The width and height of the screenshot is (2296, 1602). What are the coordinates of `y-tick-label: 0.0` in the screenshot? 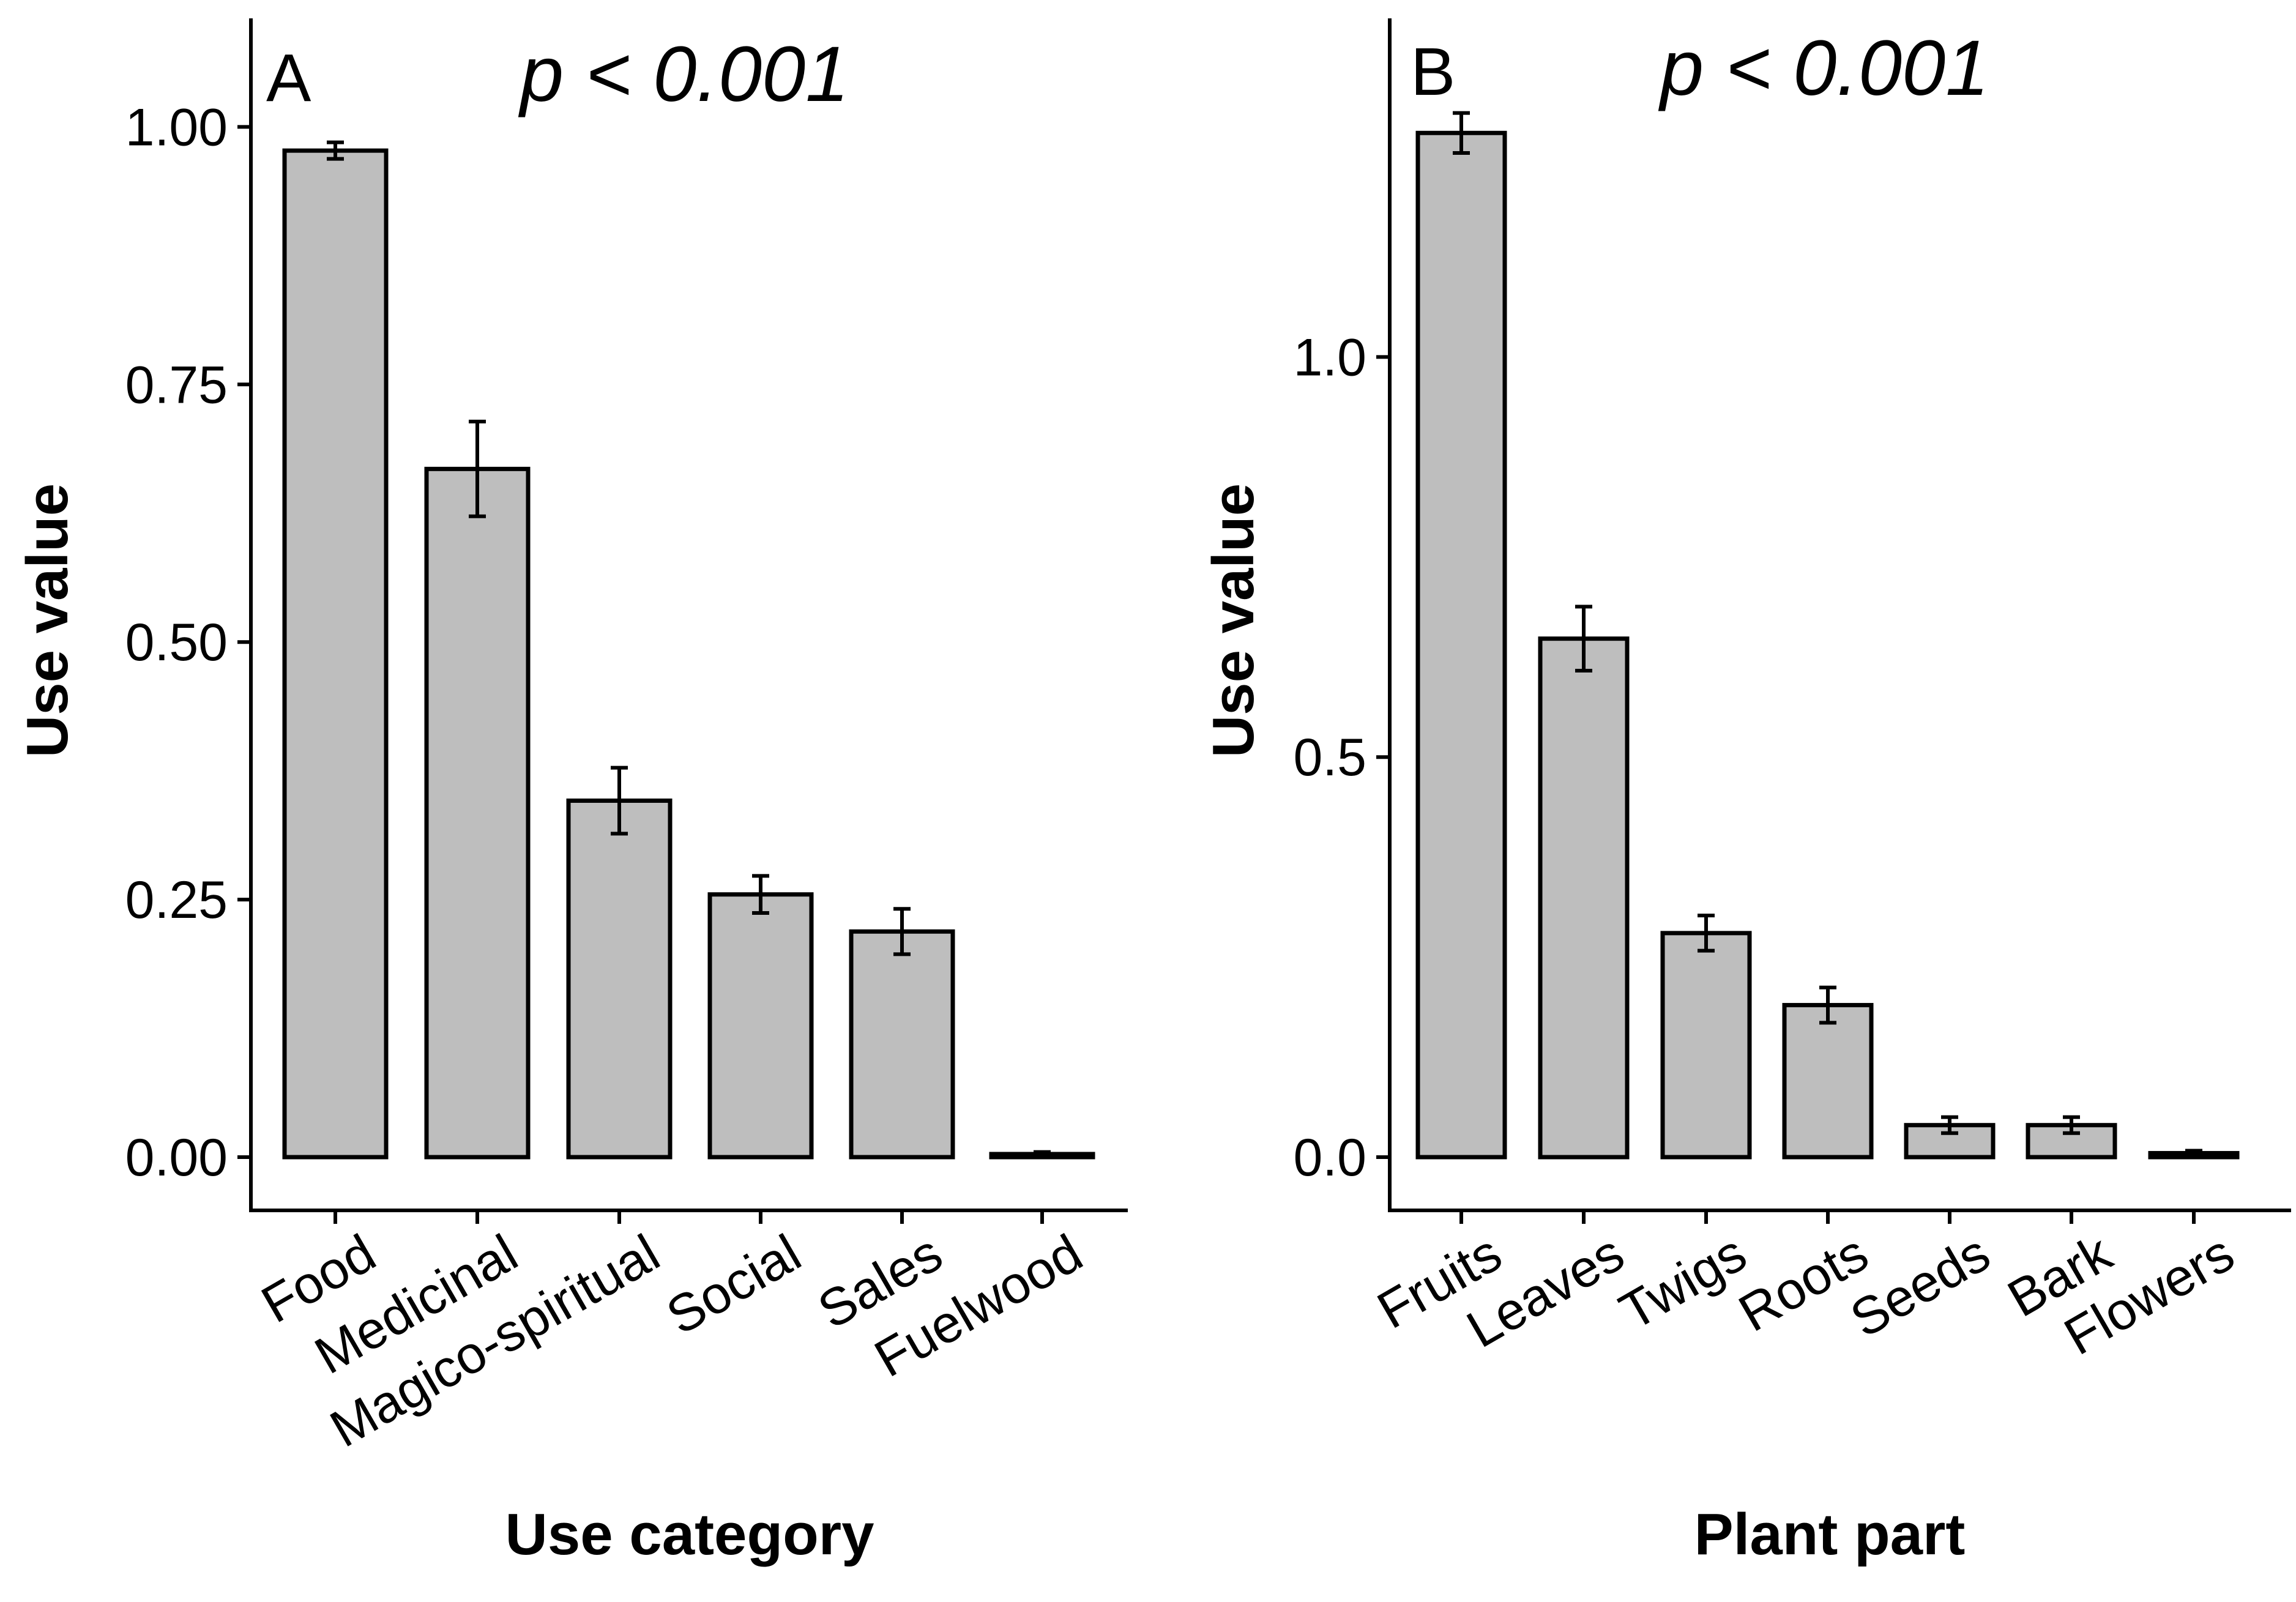 It's located at (1329, 1157).